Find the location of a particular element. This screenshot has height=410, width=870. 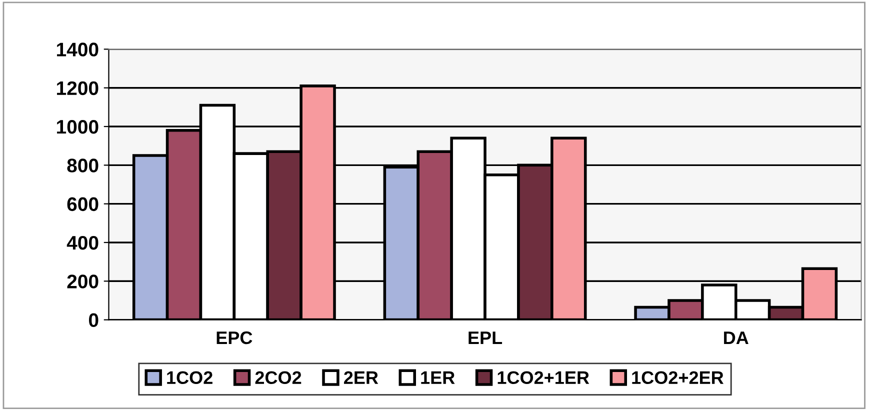

y-tick-label: 1400 is located at coordinates (77, 49).